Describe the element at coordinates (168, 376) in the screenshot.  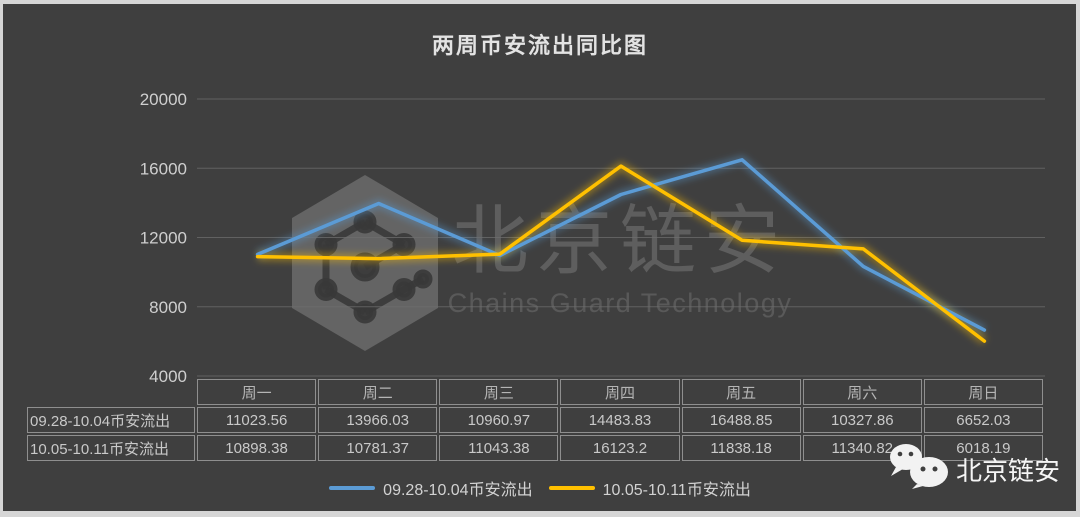
I see `y-axis-label: 4000` at that location.